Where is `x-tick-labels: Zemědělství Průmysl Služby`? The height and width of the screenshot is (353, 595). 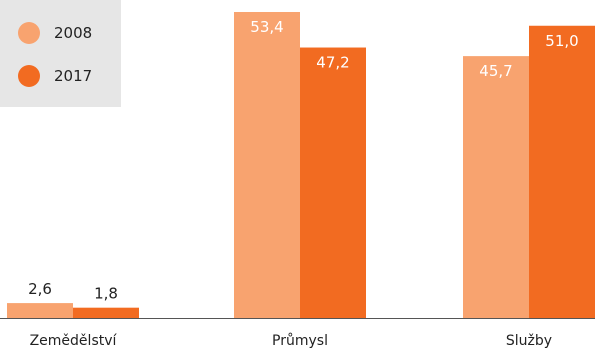
x-tick-labels: Zemědělství Průmysl Služby is located at coordinates (291, 341).